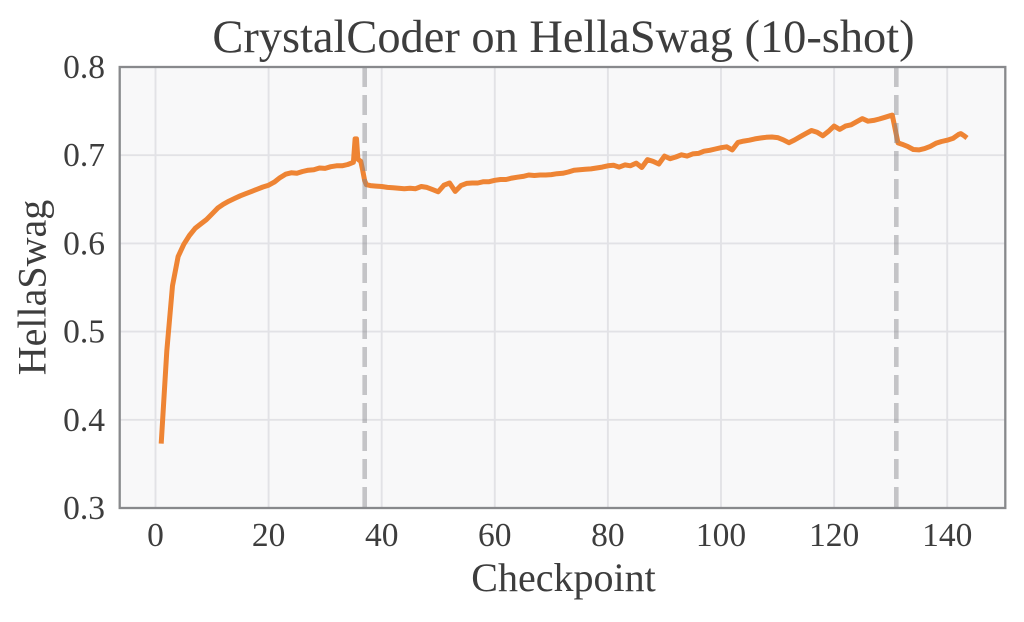 The height and width of the screenshot is (622, 1024). Describe the element at coordinates (155, 535) in the screenshot. I see `svg-text: 0` at that location.